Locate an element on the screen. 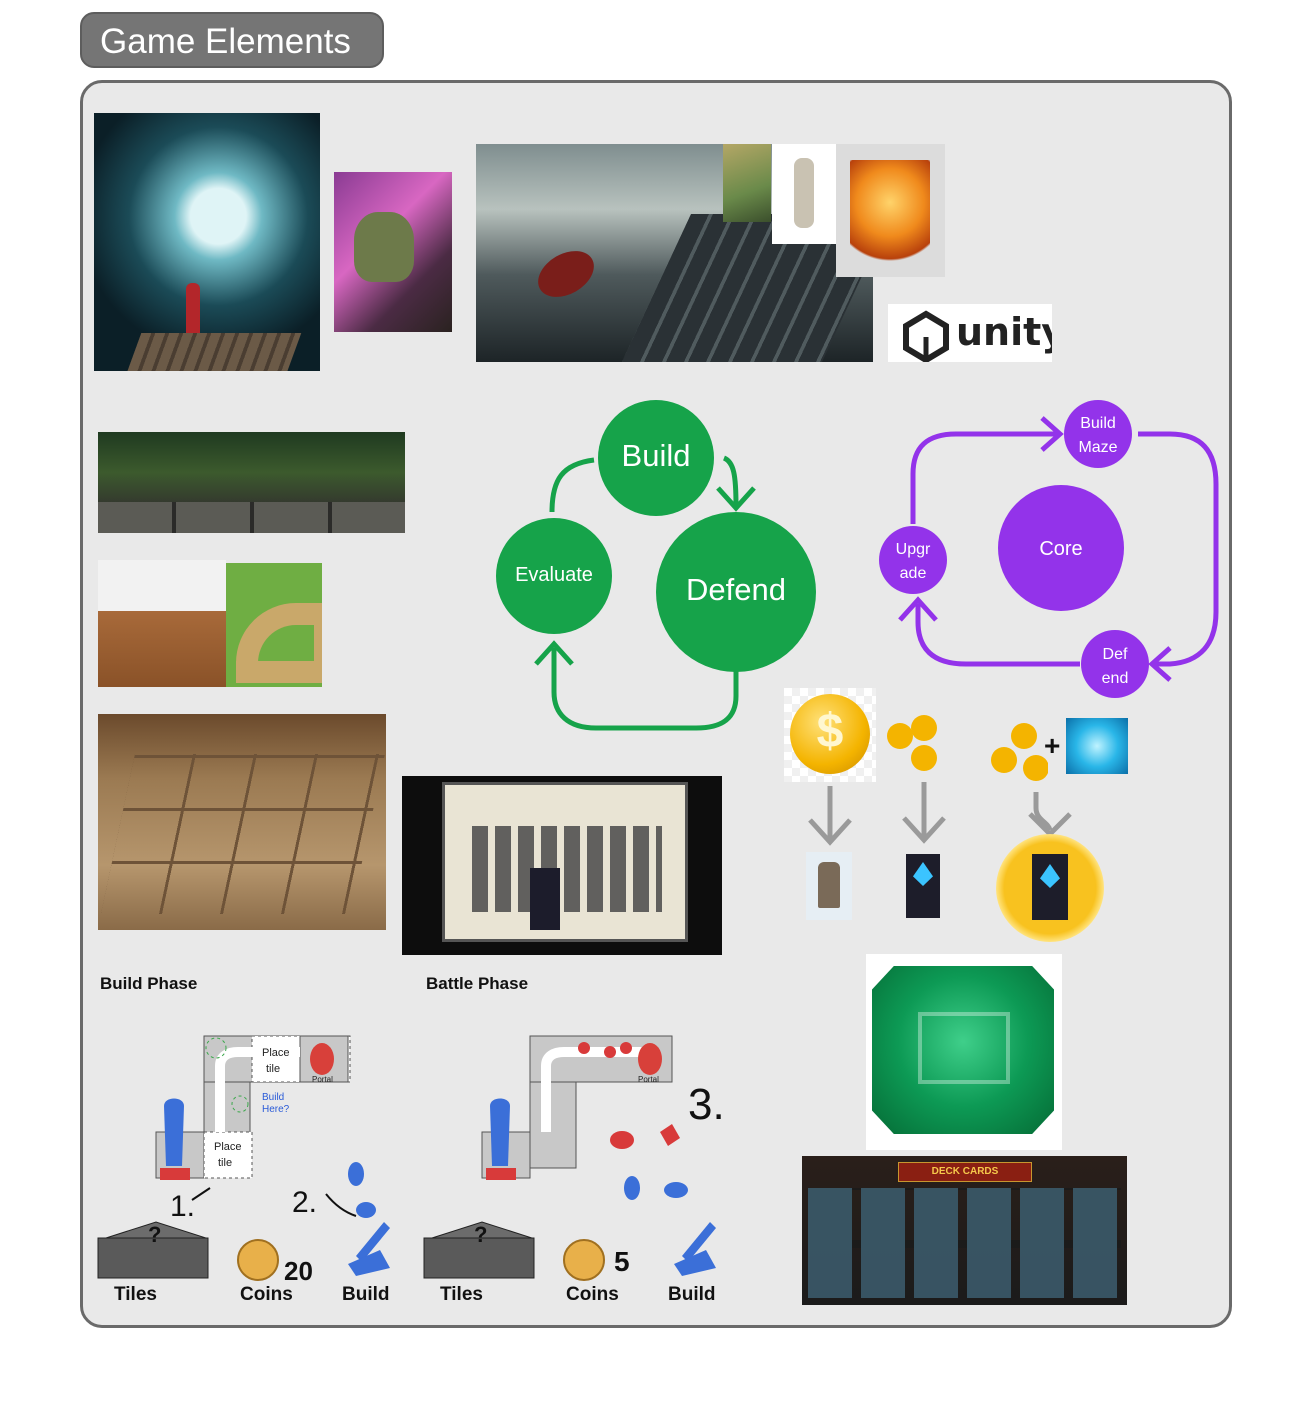 This screenshot has height=1408, width=1312. svg-text: Here? is located at coordinates (276, 1109).